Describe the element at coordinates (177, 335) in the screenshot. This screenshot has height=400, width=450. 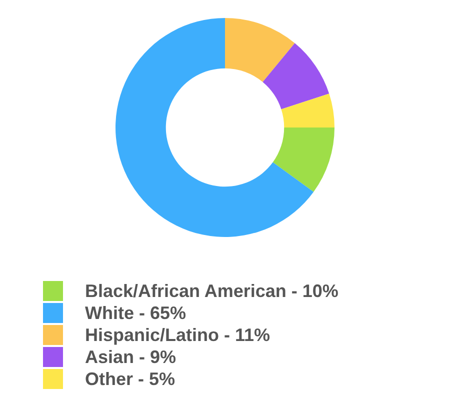
I see `legend-label: Hispanic/Latino - 11%` at that location.